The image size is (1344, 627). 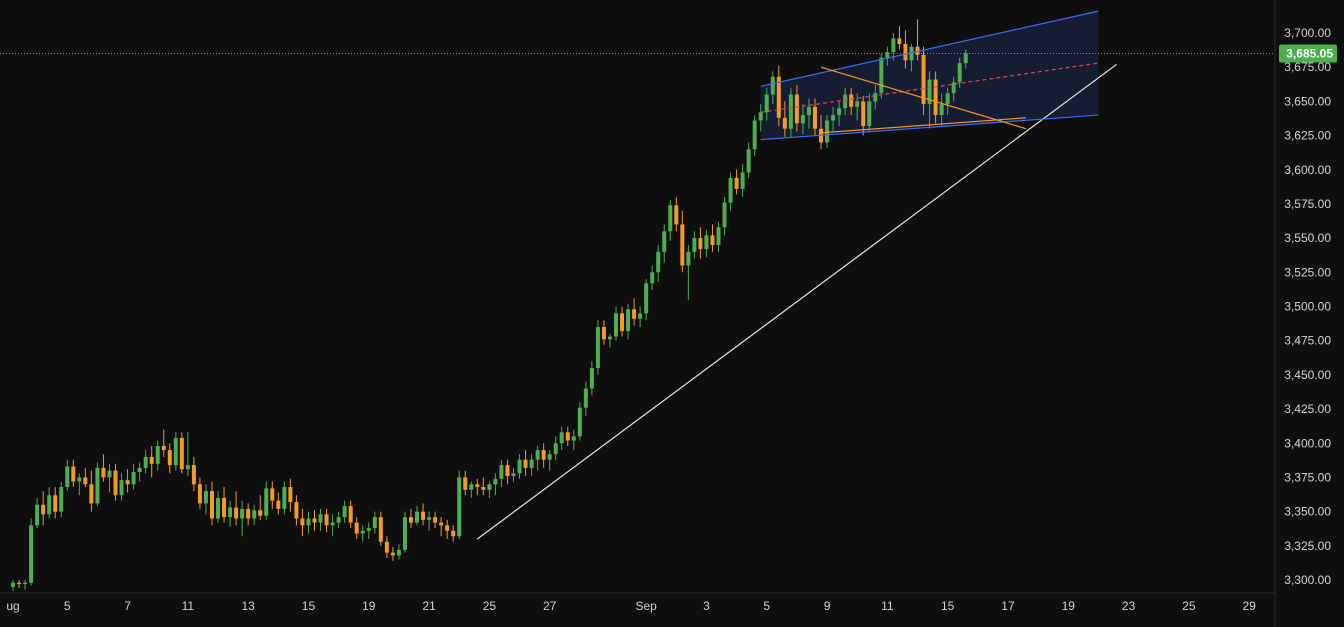 I want to click on x-tick-label: 7, so click(x=127, y=606).